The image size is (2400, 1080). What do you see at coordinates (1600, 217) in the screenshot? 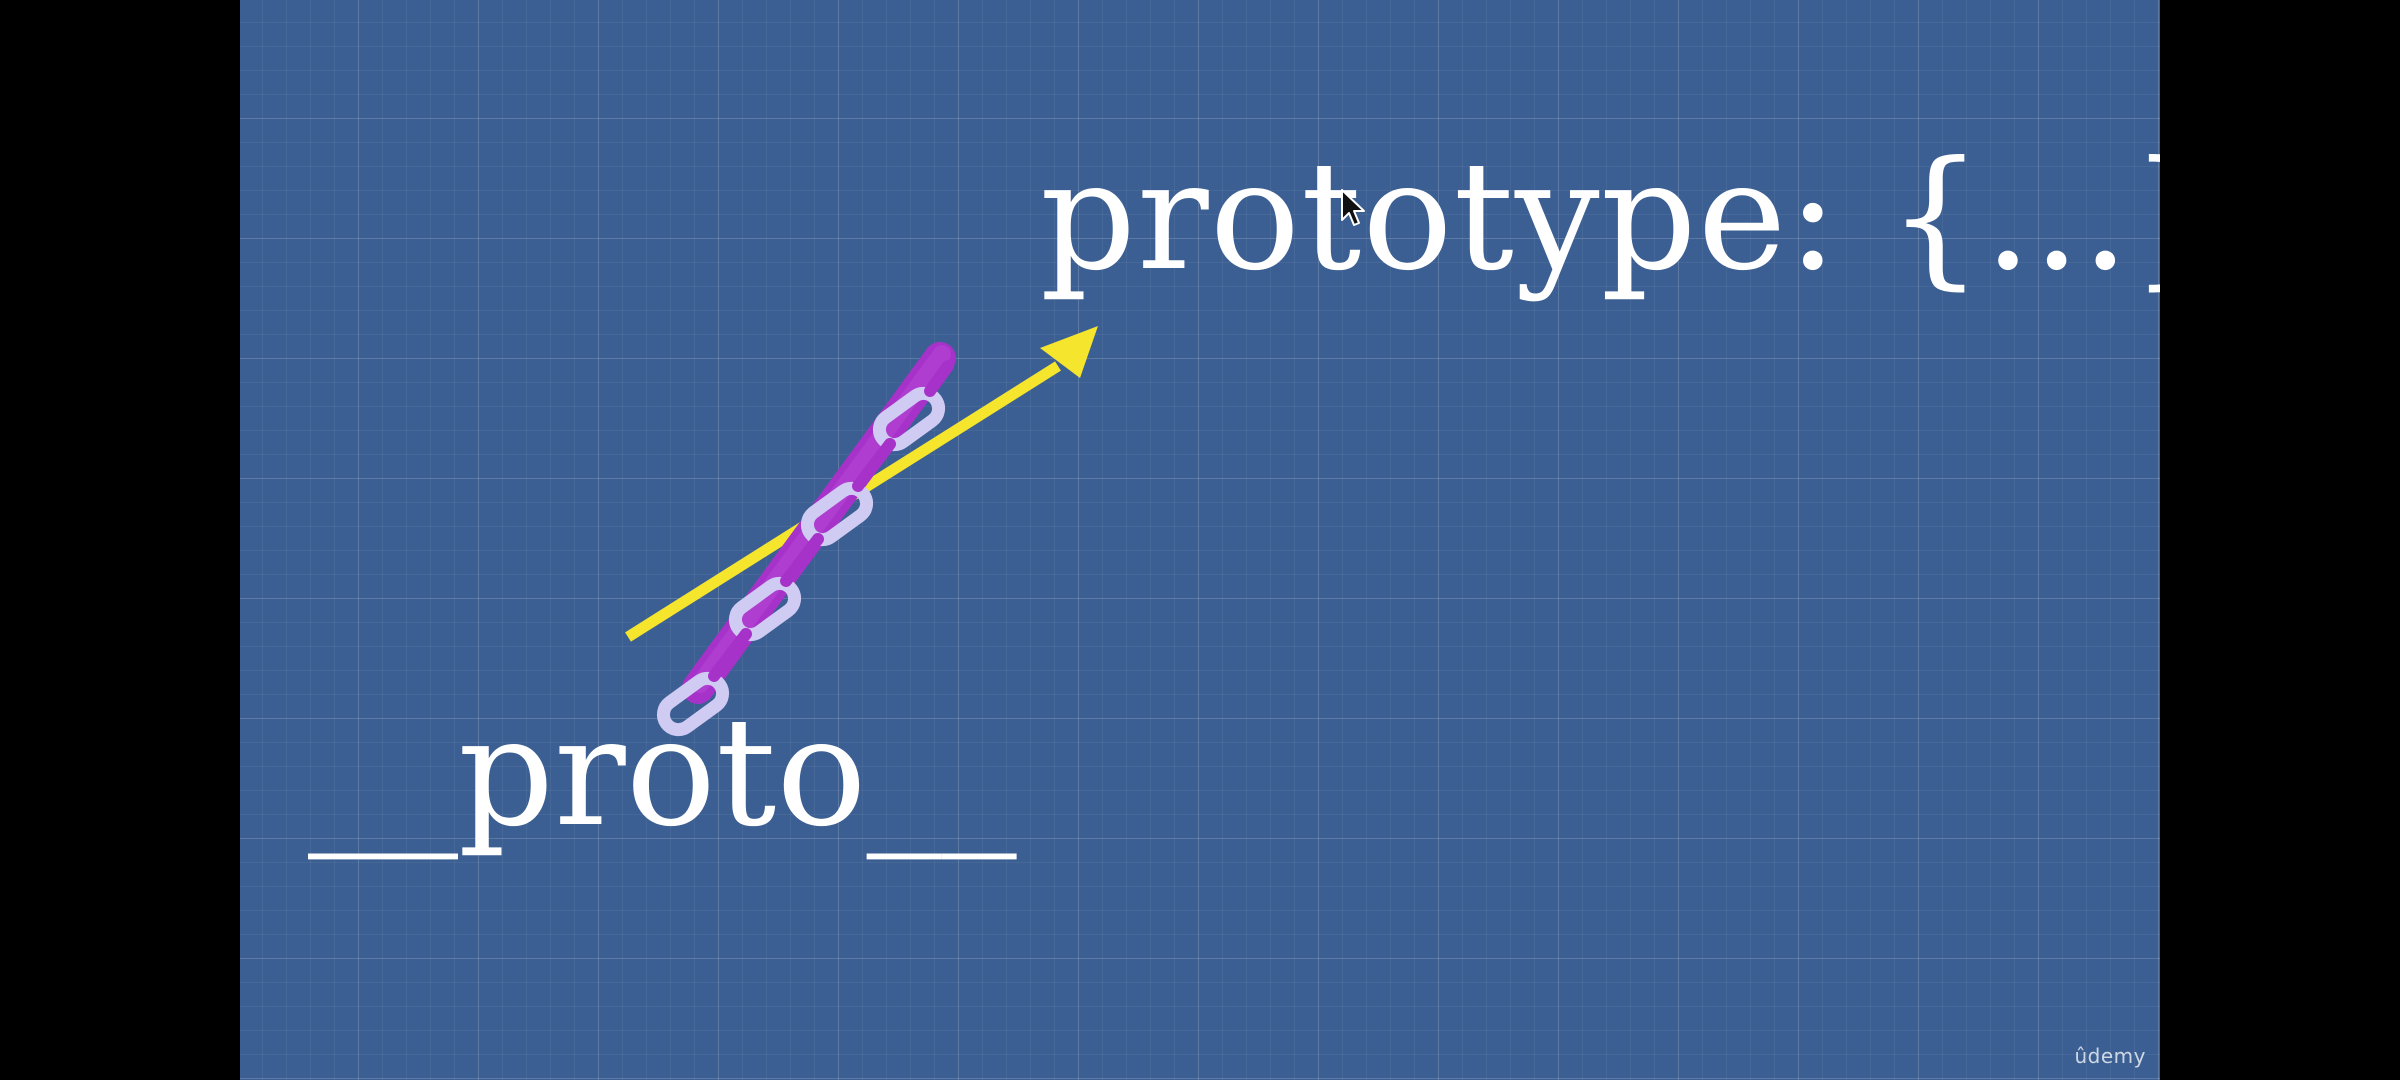
I see `prototype-label: prototype: {...}` at bounding box center [1600, 217].